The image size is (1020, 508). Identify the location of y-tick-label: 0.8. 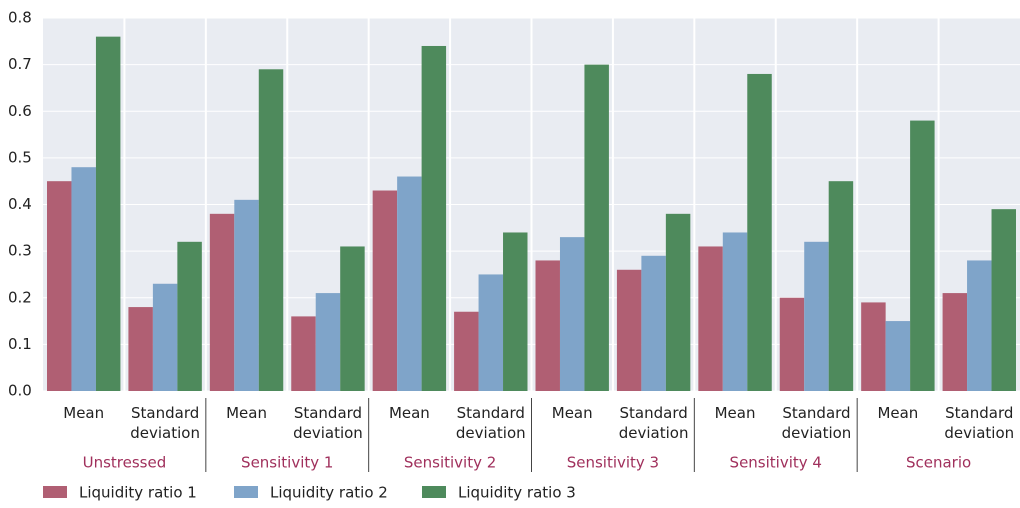
(20, 18).